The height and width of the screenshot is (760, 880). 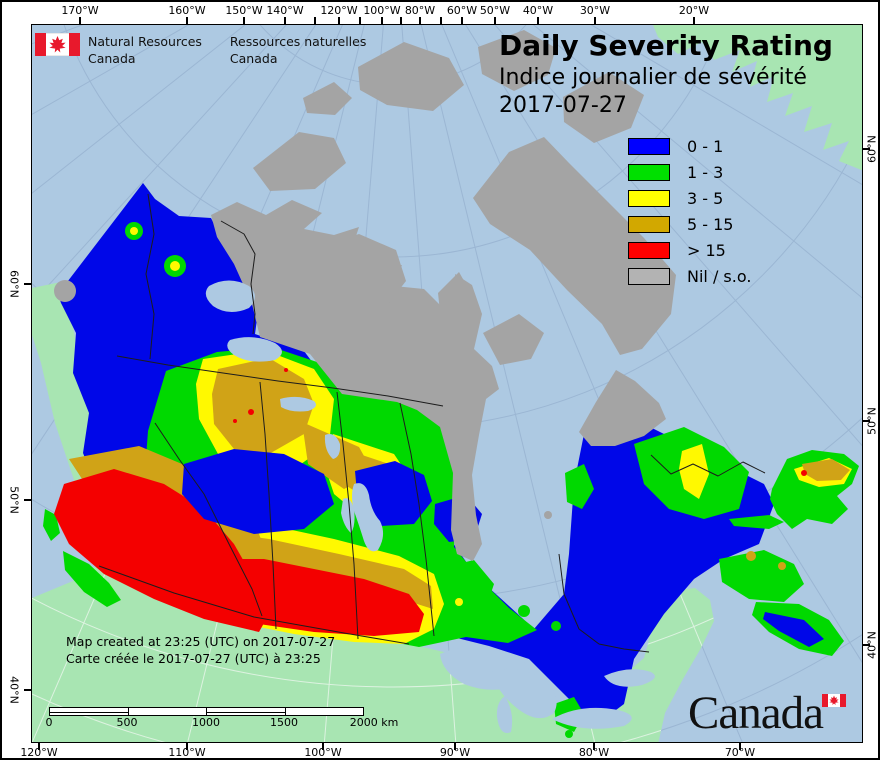 I want to click on agency-en-line1: Natural Resources, so click(x=145, y=41).